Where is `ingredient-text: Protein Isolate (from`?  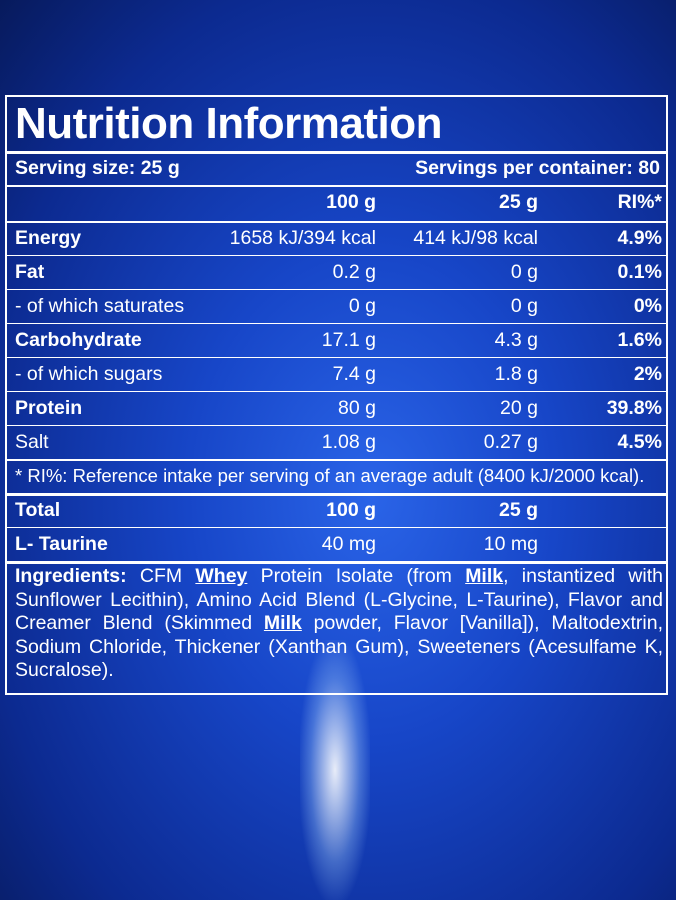 ingredient-text: Protein Isolate (from is located at coordinates (356, 576).